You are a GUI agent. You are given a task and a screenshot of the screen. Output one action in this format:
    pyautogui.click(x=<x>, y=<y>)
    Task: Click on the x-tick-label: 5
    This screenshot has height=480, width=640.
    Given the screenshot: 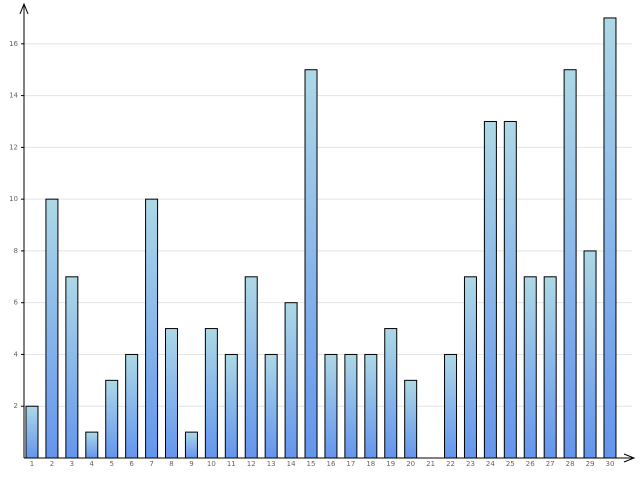 What is the action you would take?
    pyautogui.click(x=111, y=464)
    